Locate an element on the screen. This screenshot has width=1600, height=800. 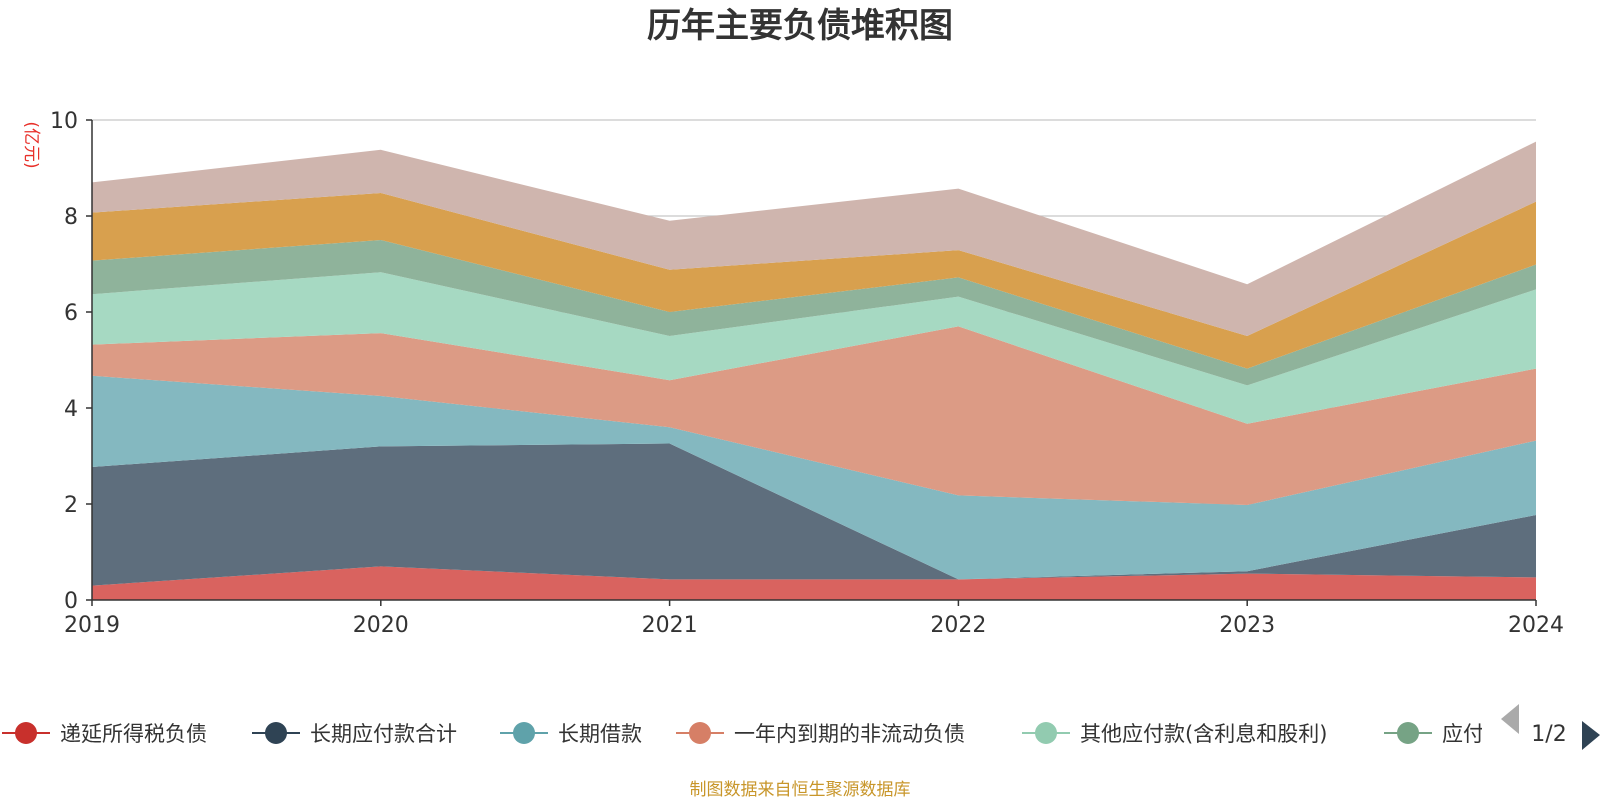
legend-item: 应付 is located at coordinates (1434, 734).